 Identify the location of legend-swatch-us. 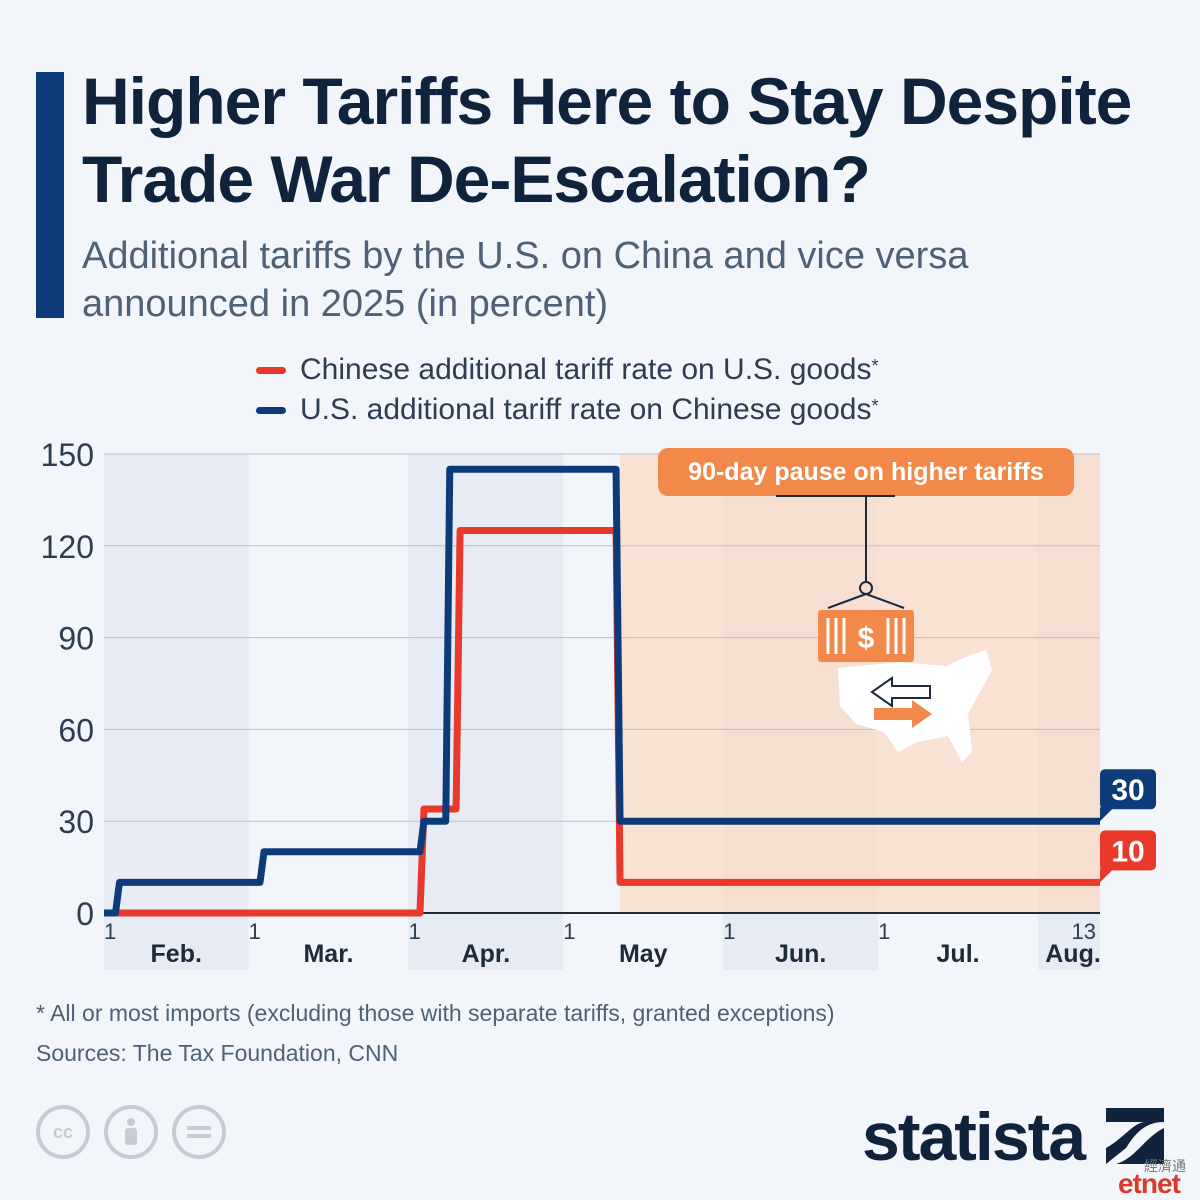
(271, 410).